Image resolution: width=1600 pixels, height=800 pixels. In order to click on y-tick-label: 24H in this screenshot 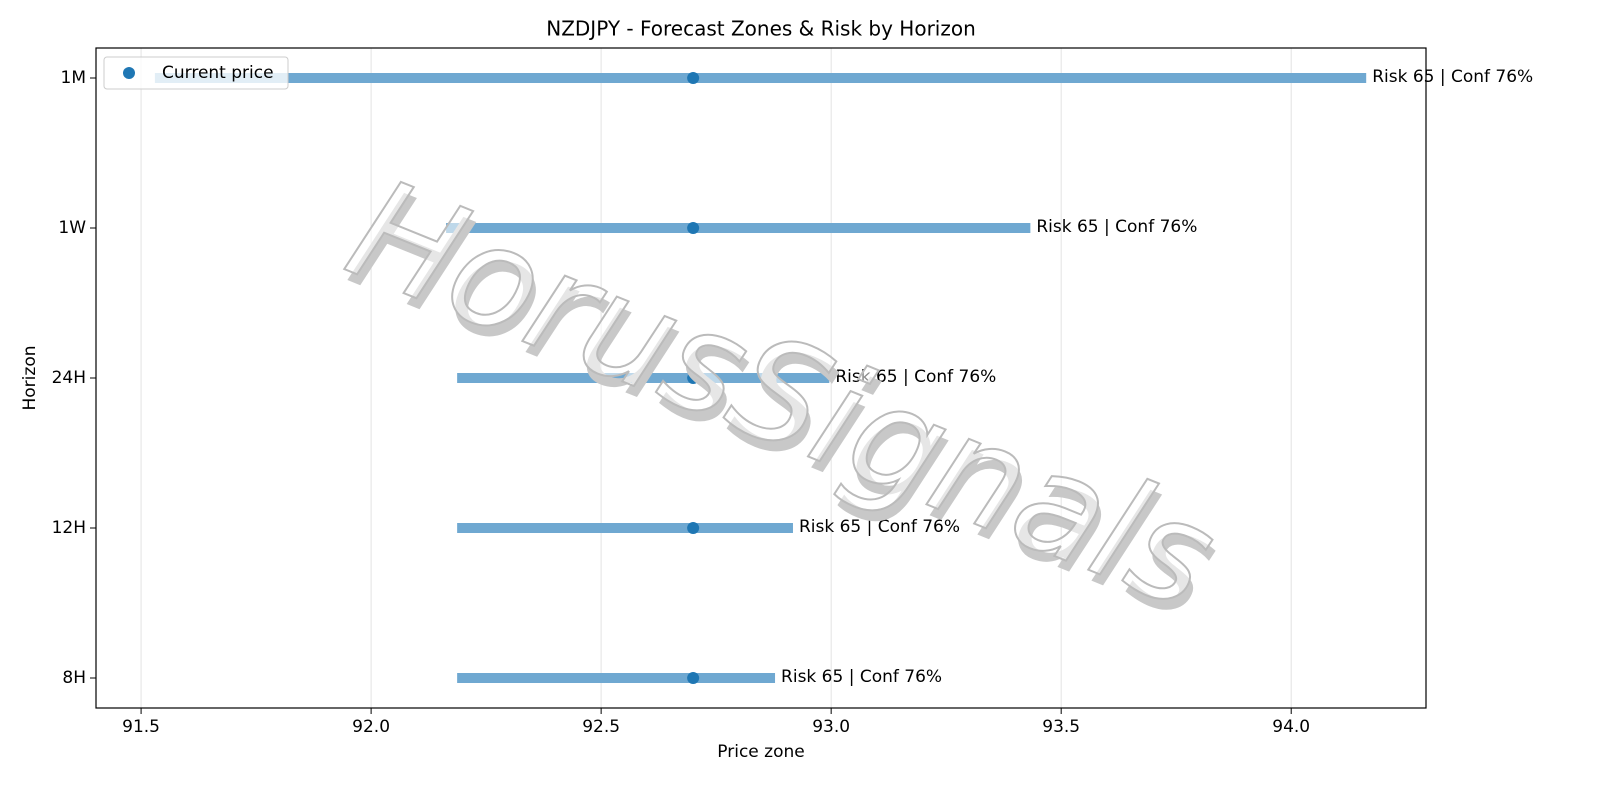, I will do `click(69, 378)`.